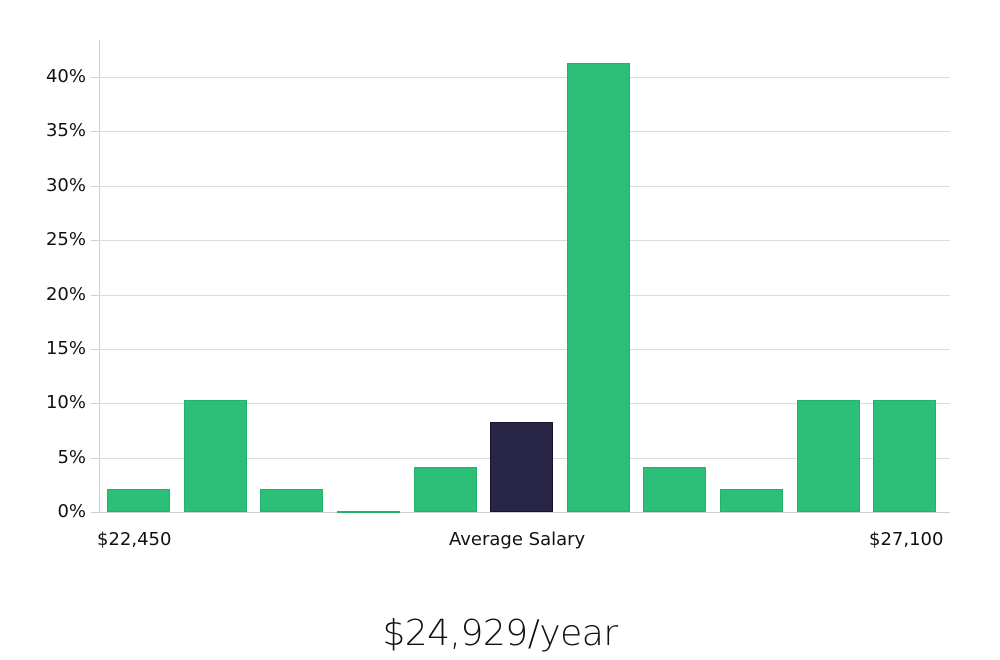  Describe the element at coordinates (517, 539) in the screenshot. I see `x-axis-title: Average Salary` at that location.